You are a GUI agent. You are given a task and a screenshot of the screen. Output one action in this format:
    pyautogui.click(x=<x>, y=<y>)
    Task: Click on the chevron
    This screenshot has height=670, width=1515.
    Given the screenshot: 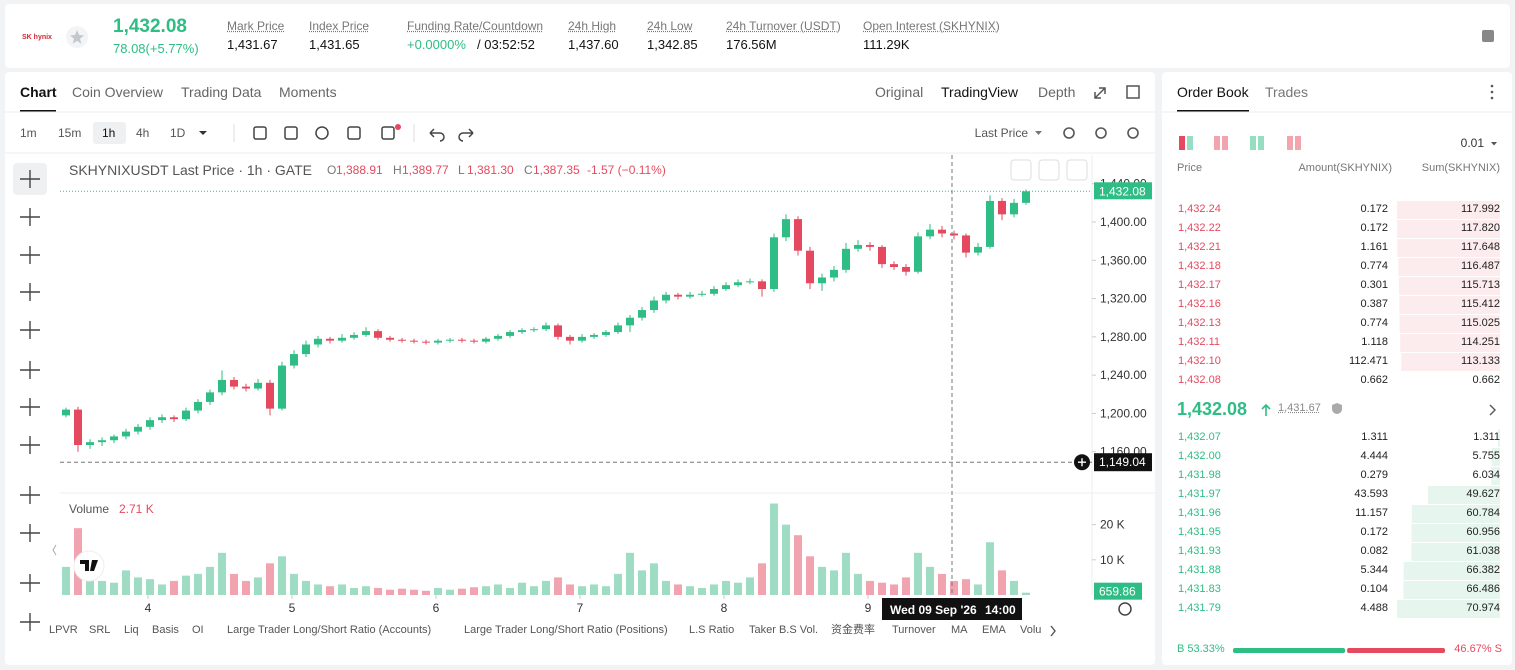 What is the action you would take?
    pyautogui.click(x=1492, y=410)
    